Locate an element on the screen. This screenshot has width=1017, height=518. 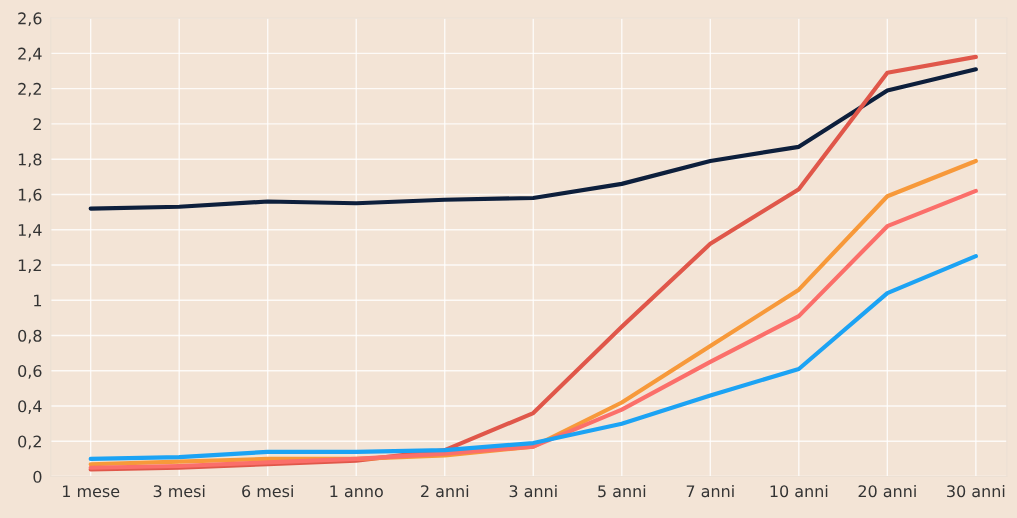
y-tick-label: 2,6 is located at coordinates (30, 19).